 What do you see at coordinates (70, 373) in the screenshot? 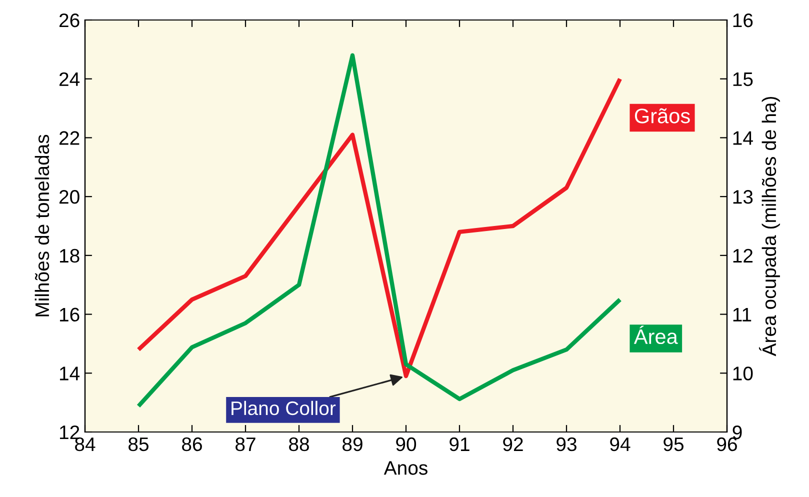
I see `y-tick-label: 14` at bounding box center [70, 373].